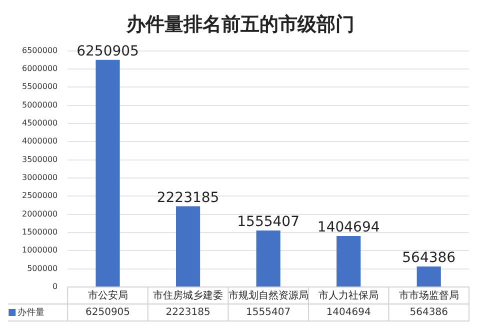 The image size is (489, 332). Describe the element at coordinates (188, 312) in the screenshot. I see `text: 2223185` at that location.